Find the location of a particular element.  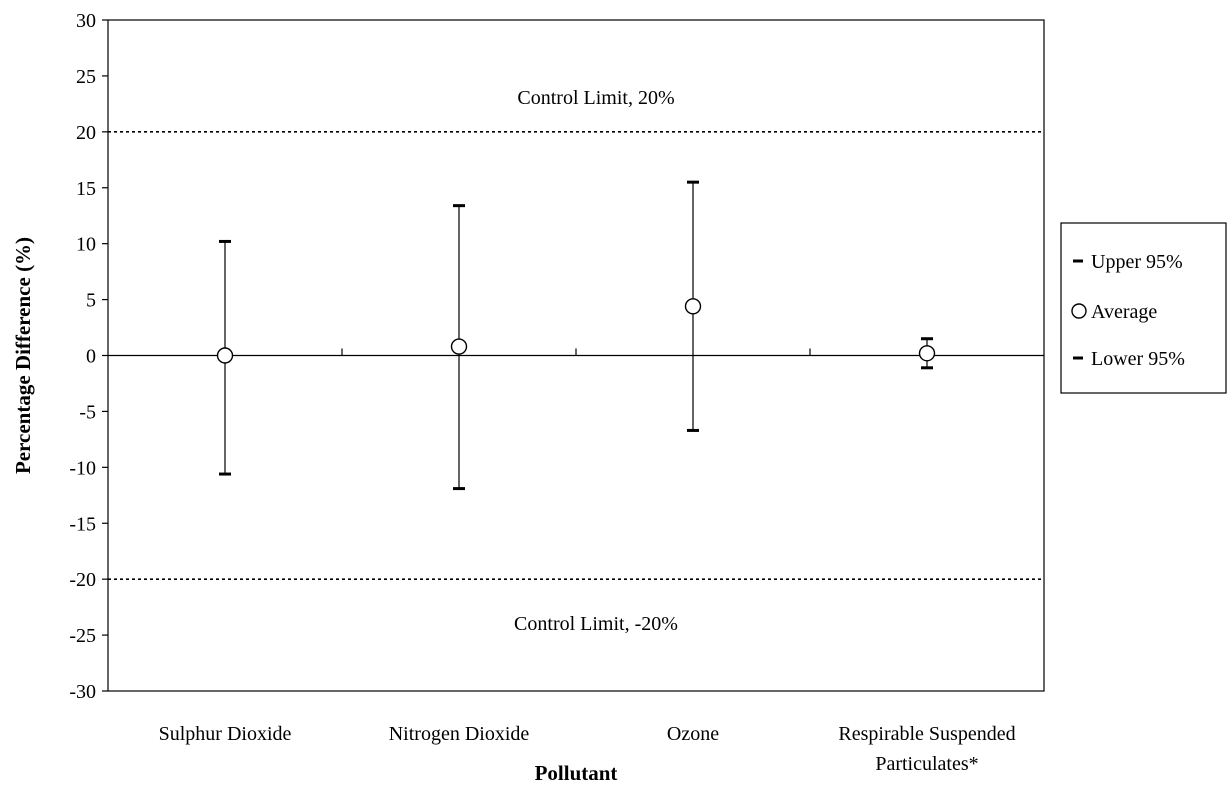

y-tick-label: 20 is located at coordinates (86, 133).